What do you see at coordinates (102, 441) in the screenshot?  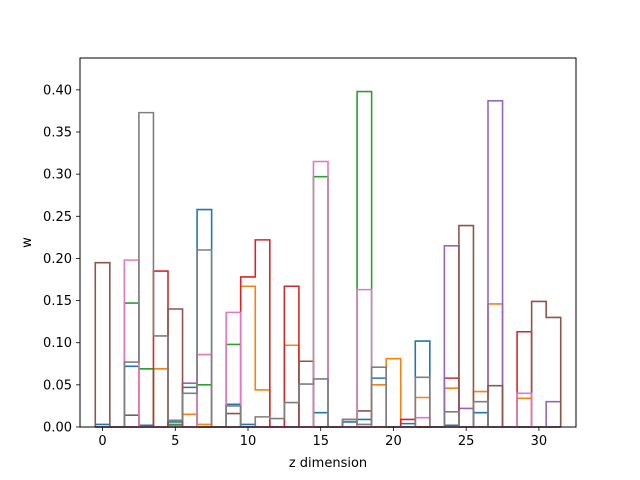 I see `x-tick-label: 0` at bounding box center [102, 441].